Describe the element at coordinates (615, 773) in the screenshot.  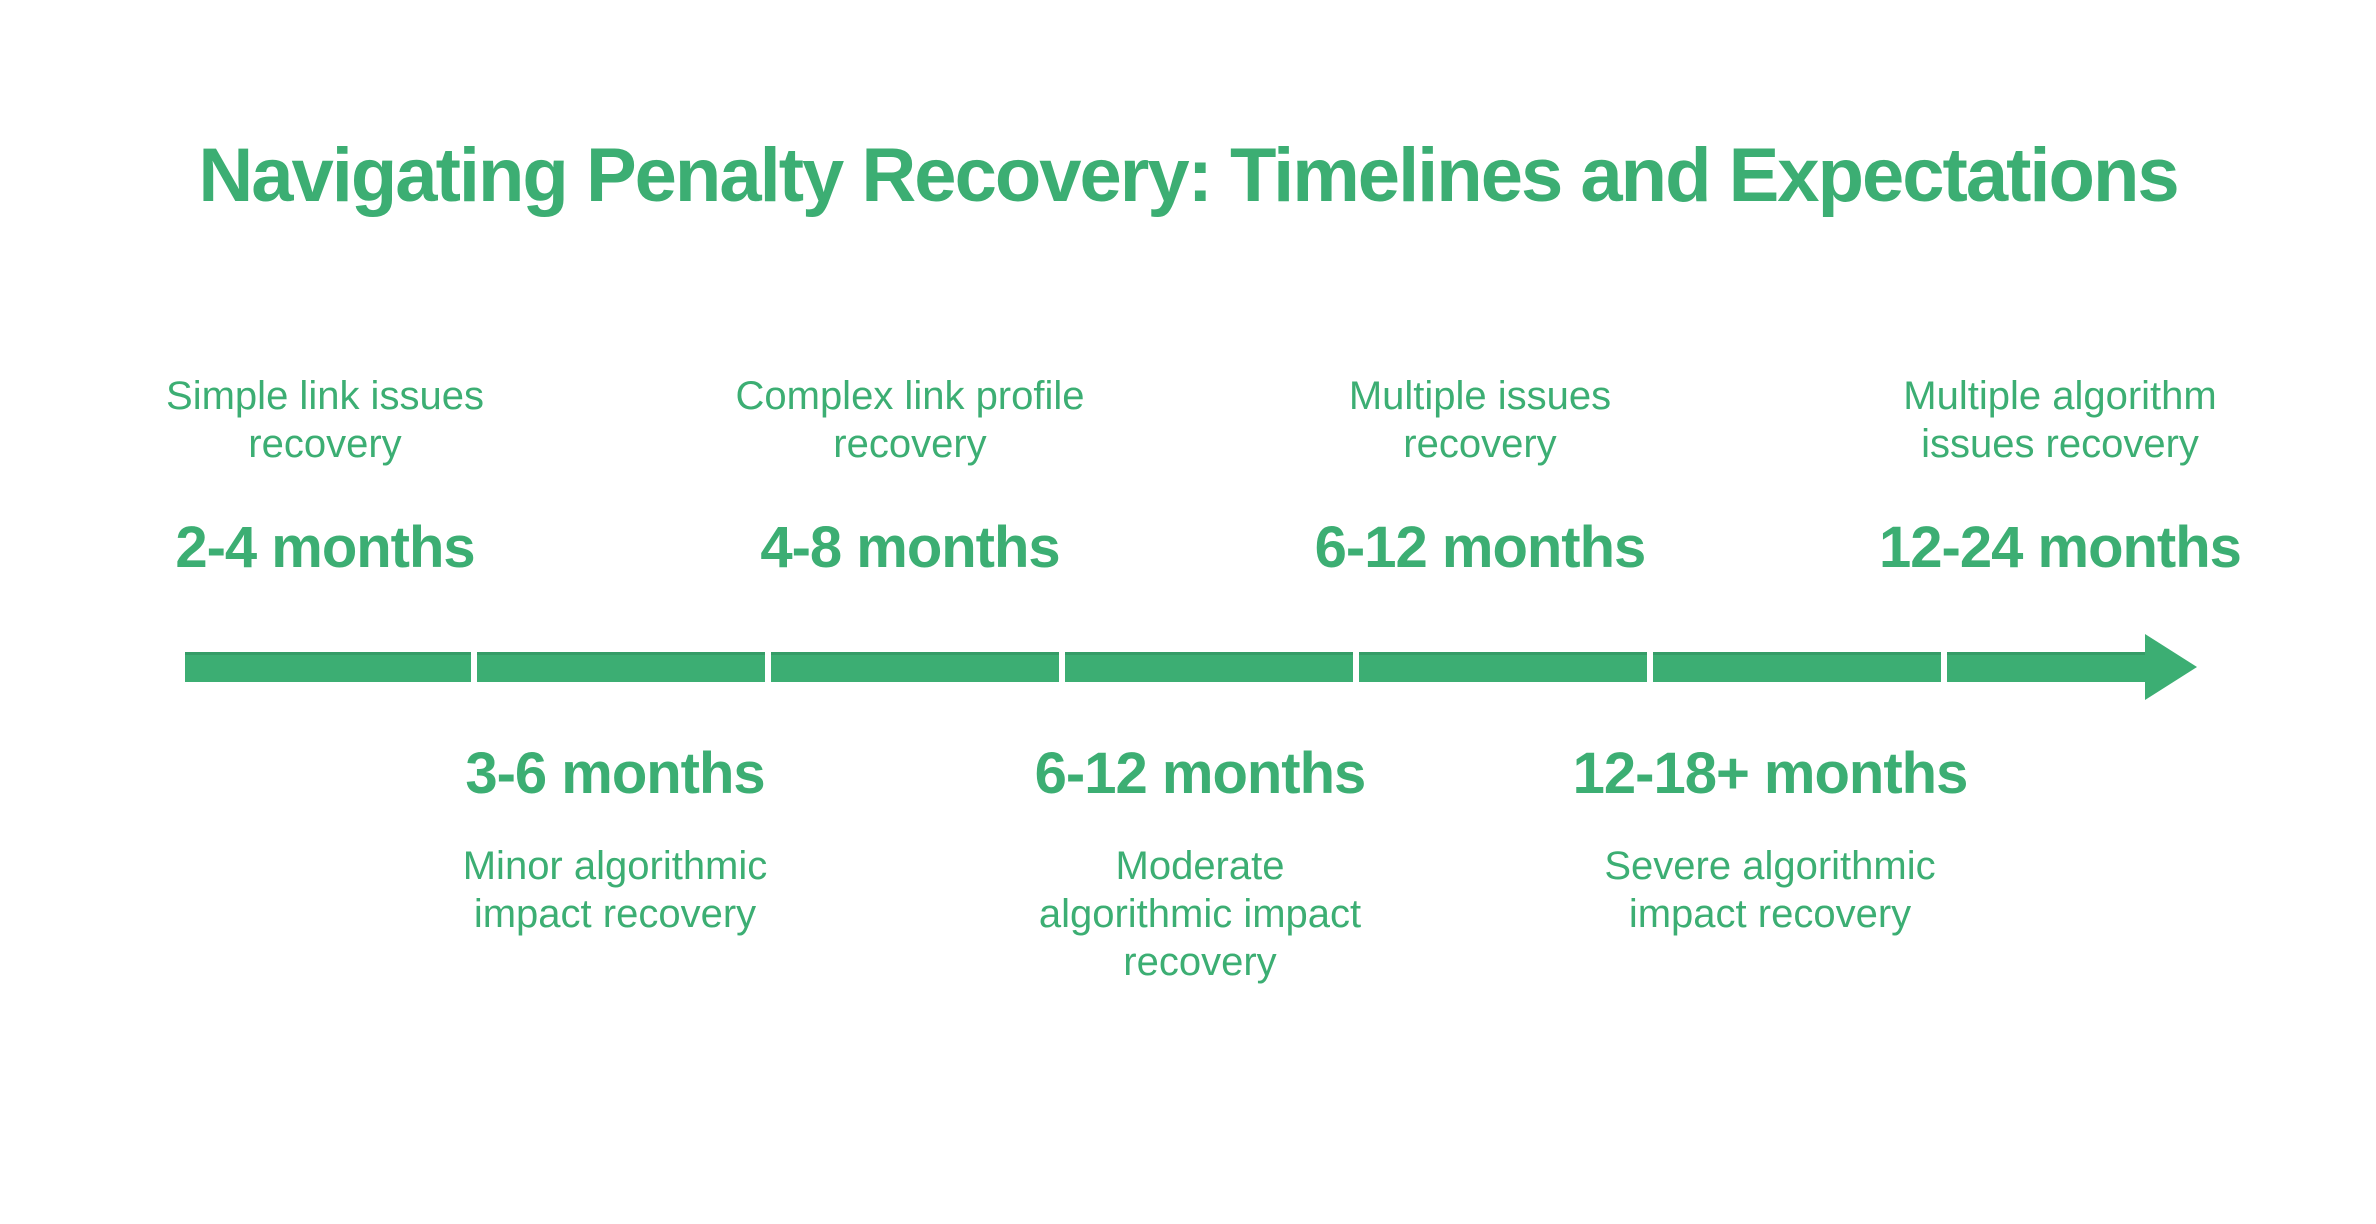
I see `milestone-duration: 3-6 months` at that location.